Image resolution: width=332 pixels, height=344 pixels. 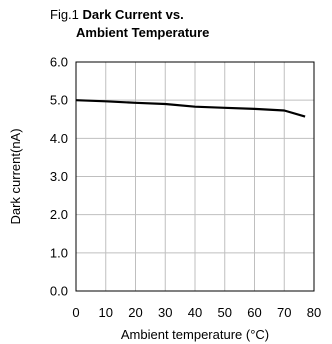 What do you see at coordinates (135, 312) in the screenshot?
I see `x-tick-label: 20` at bounding box center [135, 312].